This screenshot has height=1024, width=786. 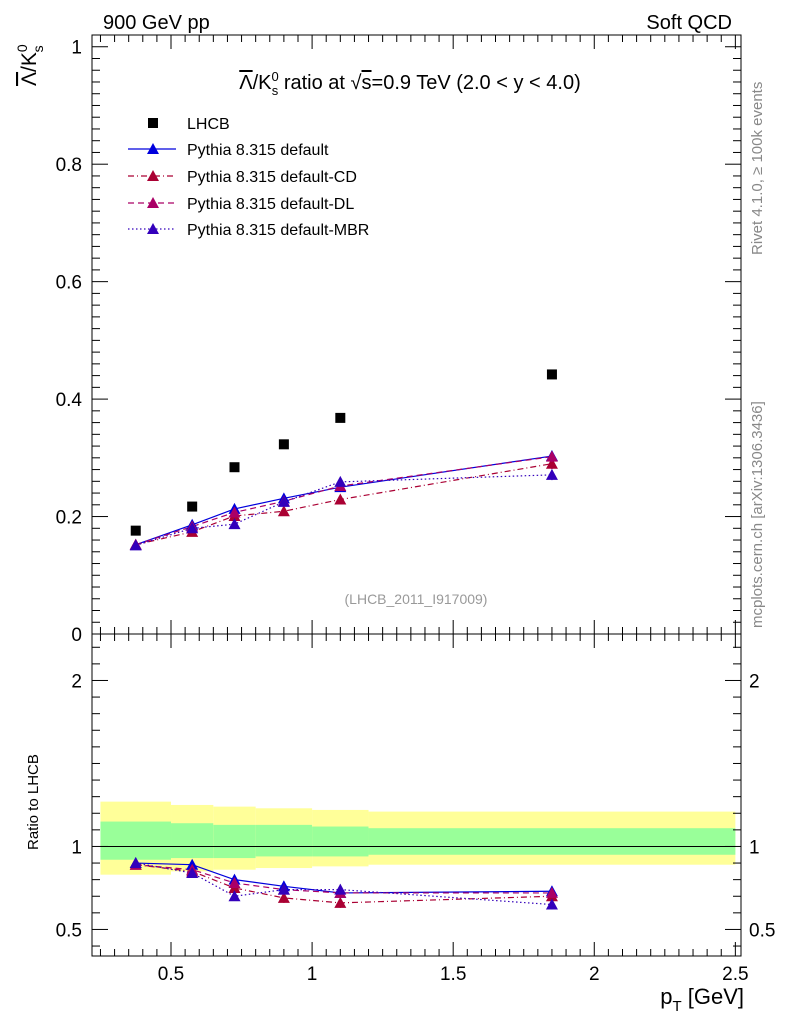 I want to click on header-right: Soft QCD, so click(x=689, y=23).